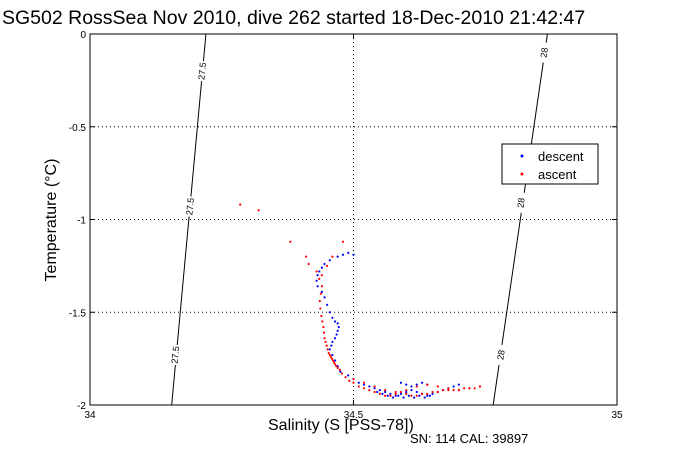 The width and height of the screenshot is (681, 454). Describe the element at coordinates (90, 415) in the screenshot. I see `x-tick-label: 34` at that location.